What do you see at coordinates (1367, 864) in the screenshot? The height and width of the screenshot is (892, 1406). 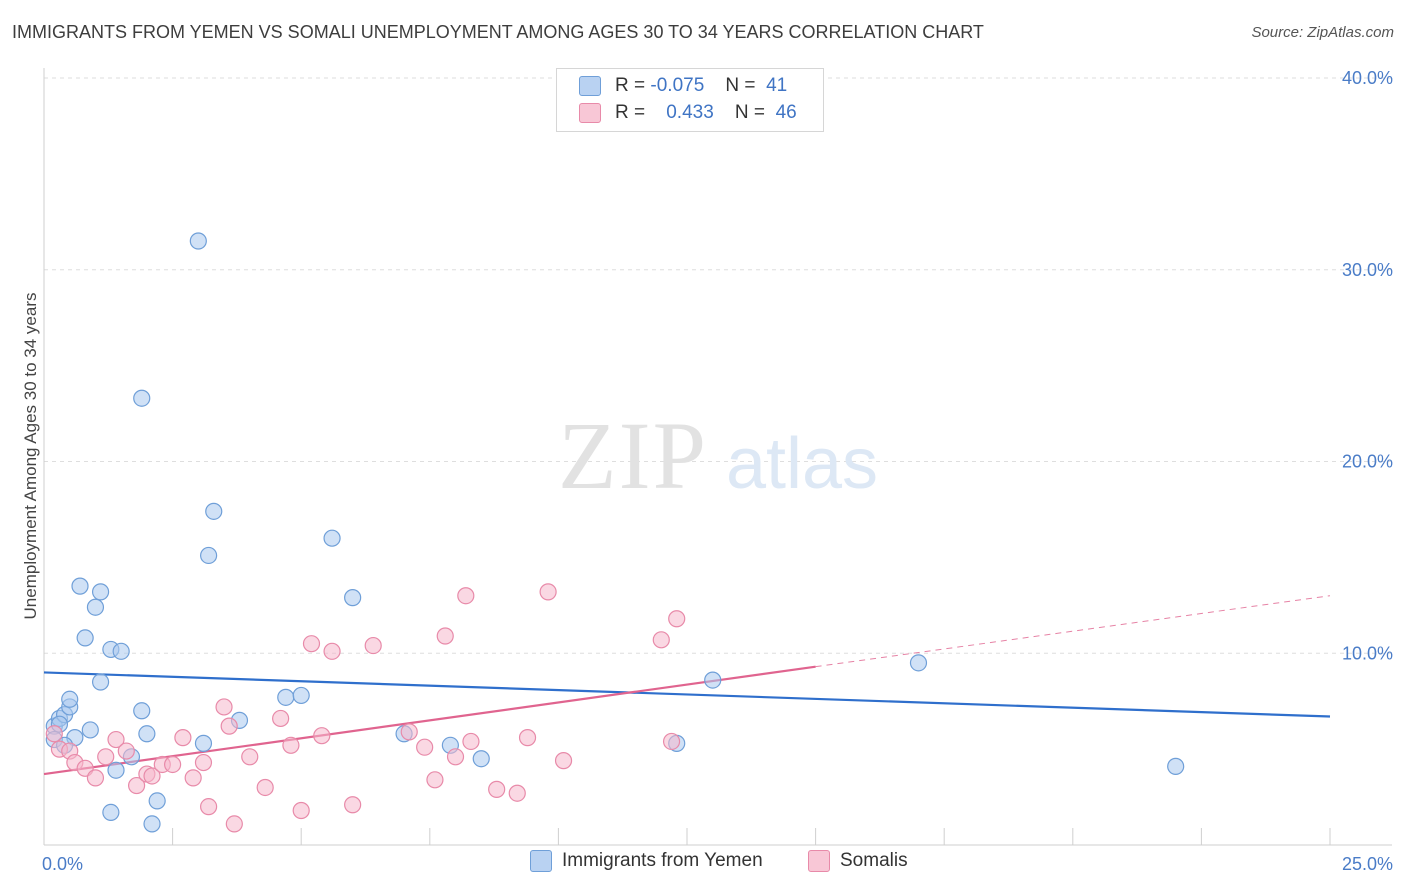 I see `x-tick-label-max: 25.0%` at bounding box center [1367, 864].